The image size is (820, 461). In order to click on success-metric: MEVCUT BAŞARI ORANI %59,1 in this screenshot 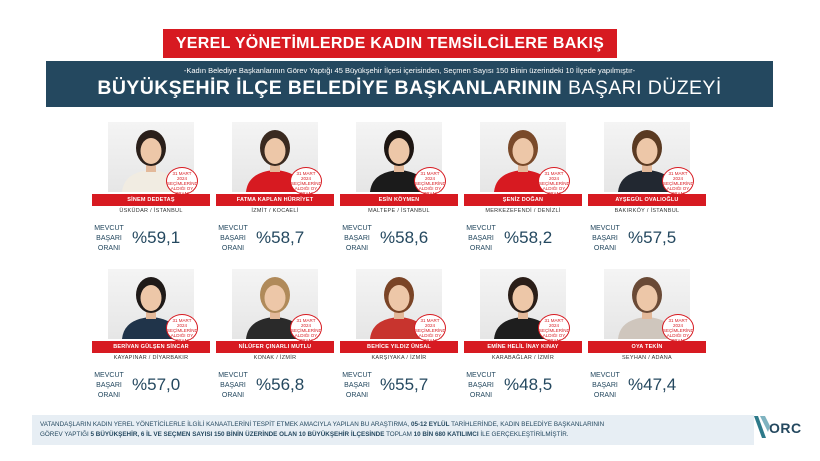, I will do `click(151, 240)`.